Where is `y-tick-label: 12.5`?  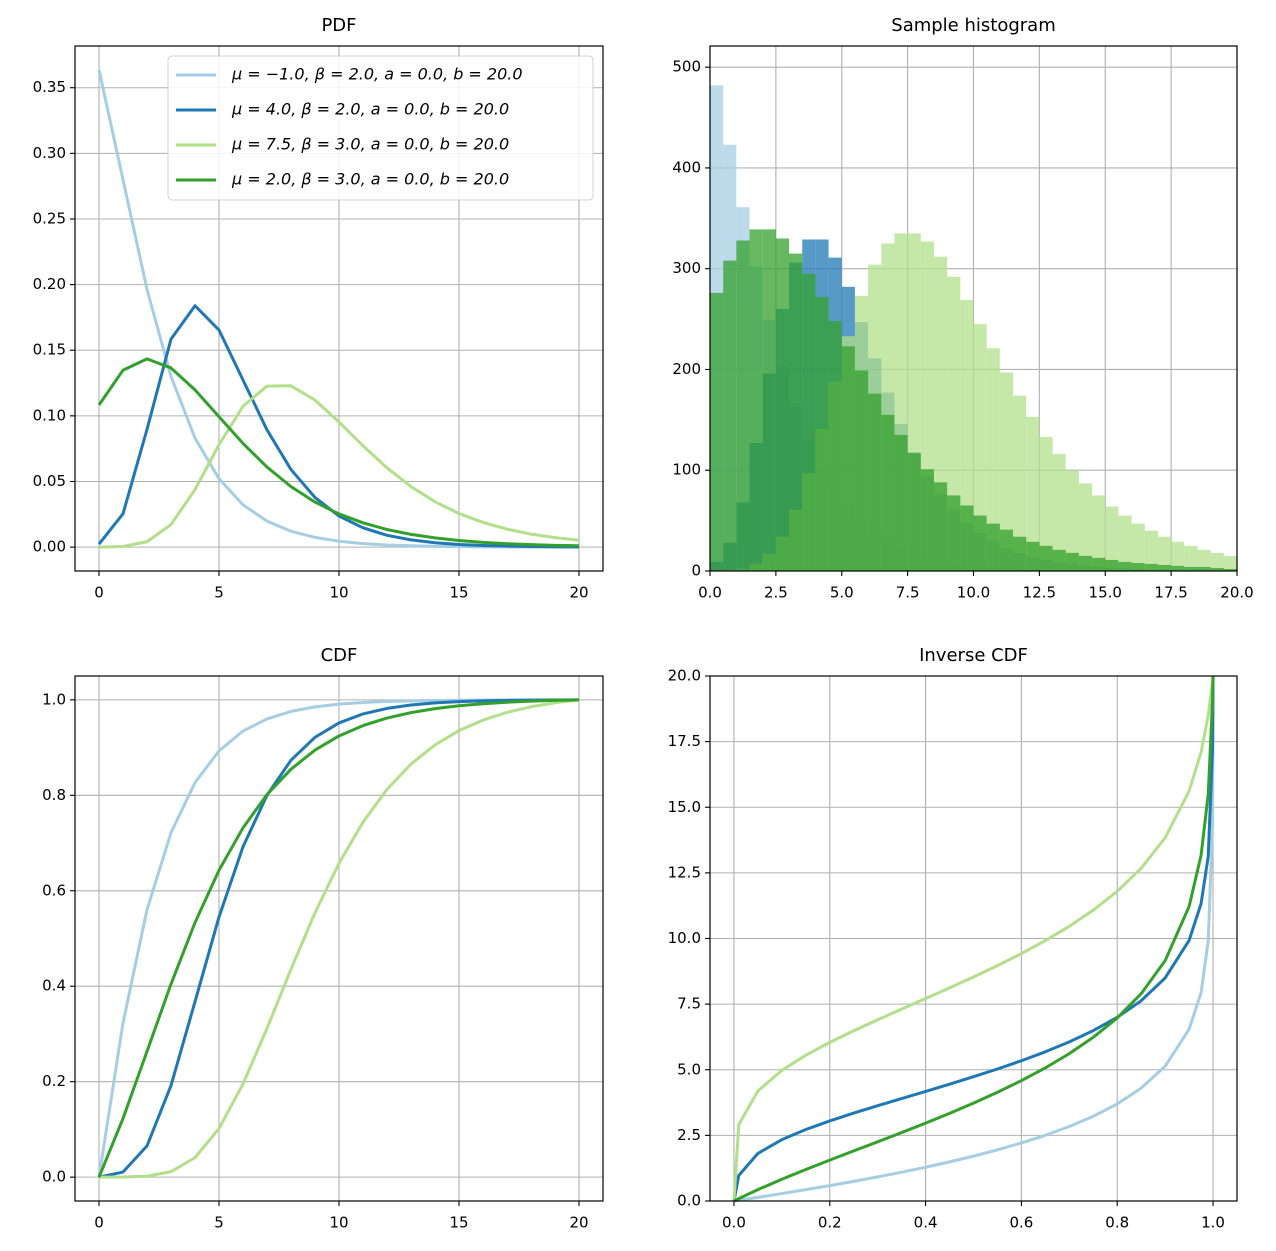
y-tick-label: 12.5 is located at coordinates (684, 872).